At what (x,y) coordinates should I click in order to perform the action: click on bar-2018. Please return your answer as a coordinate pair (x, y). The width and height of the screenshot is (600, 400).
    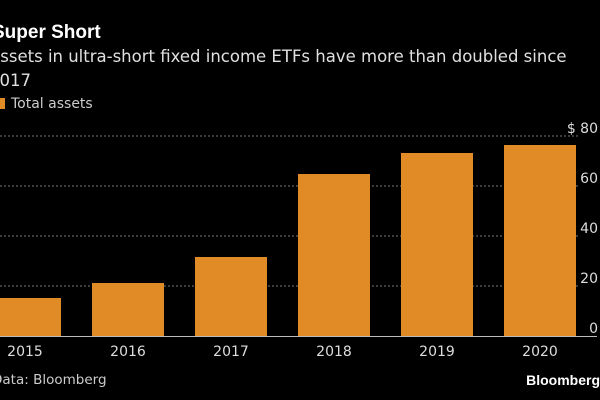
    Looking at the image, I should click on (334, 255).